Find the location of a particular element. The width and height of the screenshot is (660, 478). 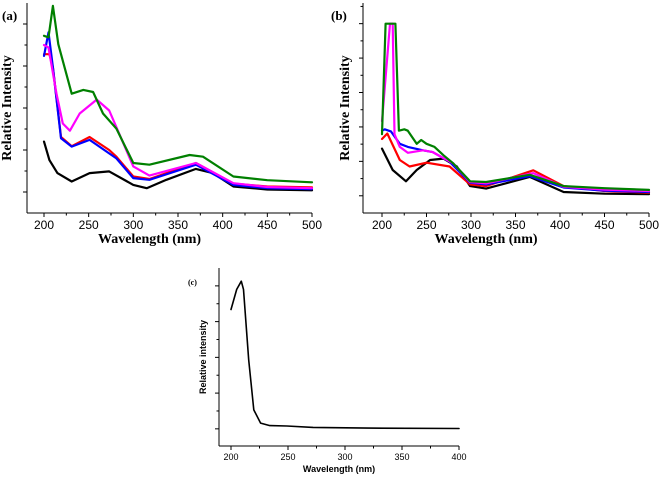

series-line-blue is located at coordinates (515, 161).